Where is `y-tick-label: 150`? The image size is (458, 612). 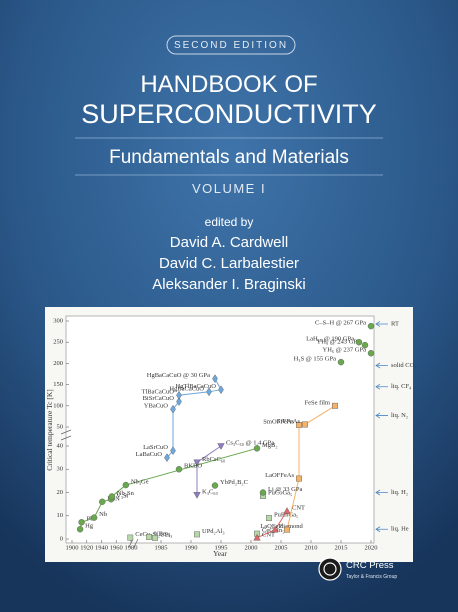 y-tick-label: 150 is located at coordinates (58, 384).